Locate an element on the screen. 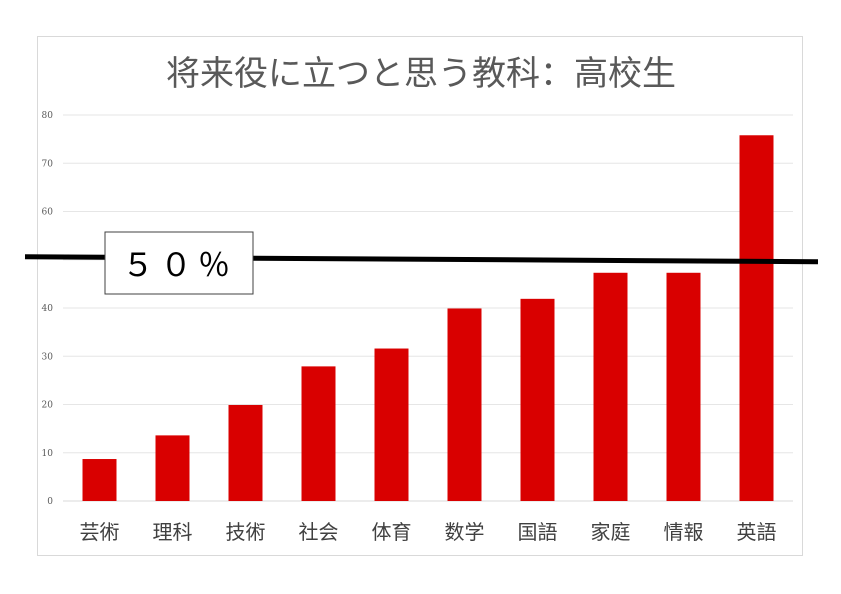  y-tick-label: 30 is located at coordinates (48, 357).